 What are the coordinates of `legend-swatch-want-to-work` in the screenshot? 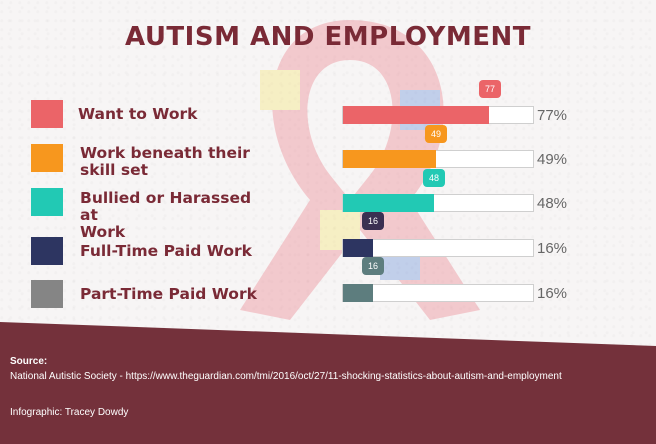 It's located at (47, 114).